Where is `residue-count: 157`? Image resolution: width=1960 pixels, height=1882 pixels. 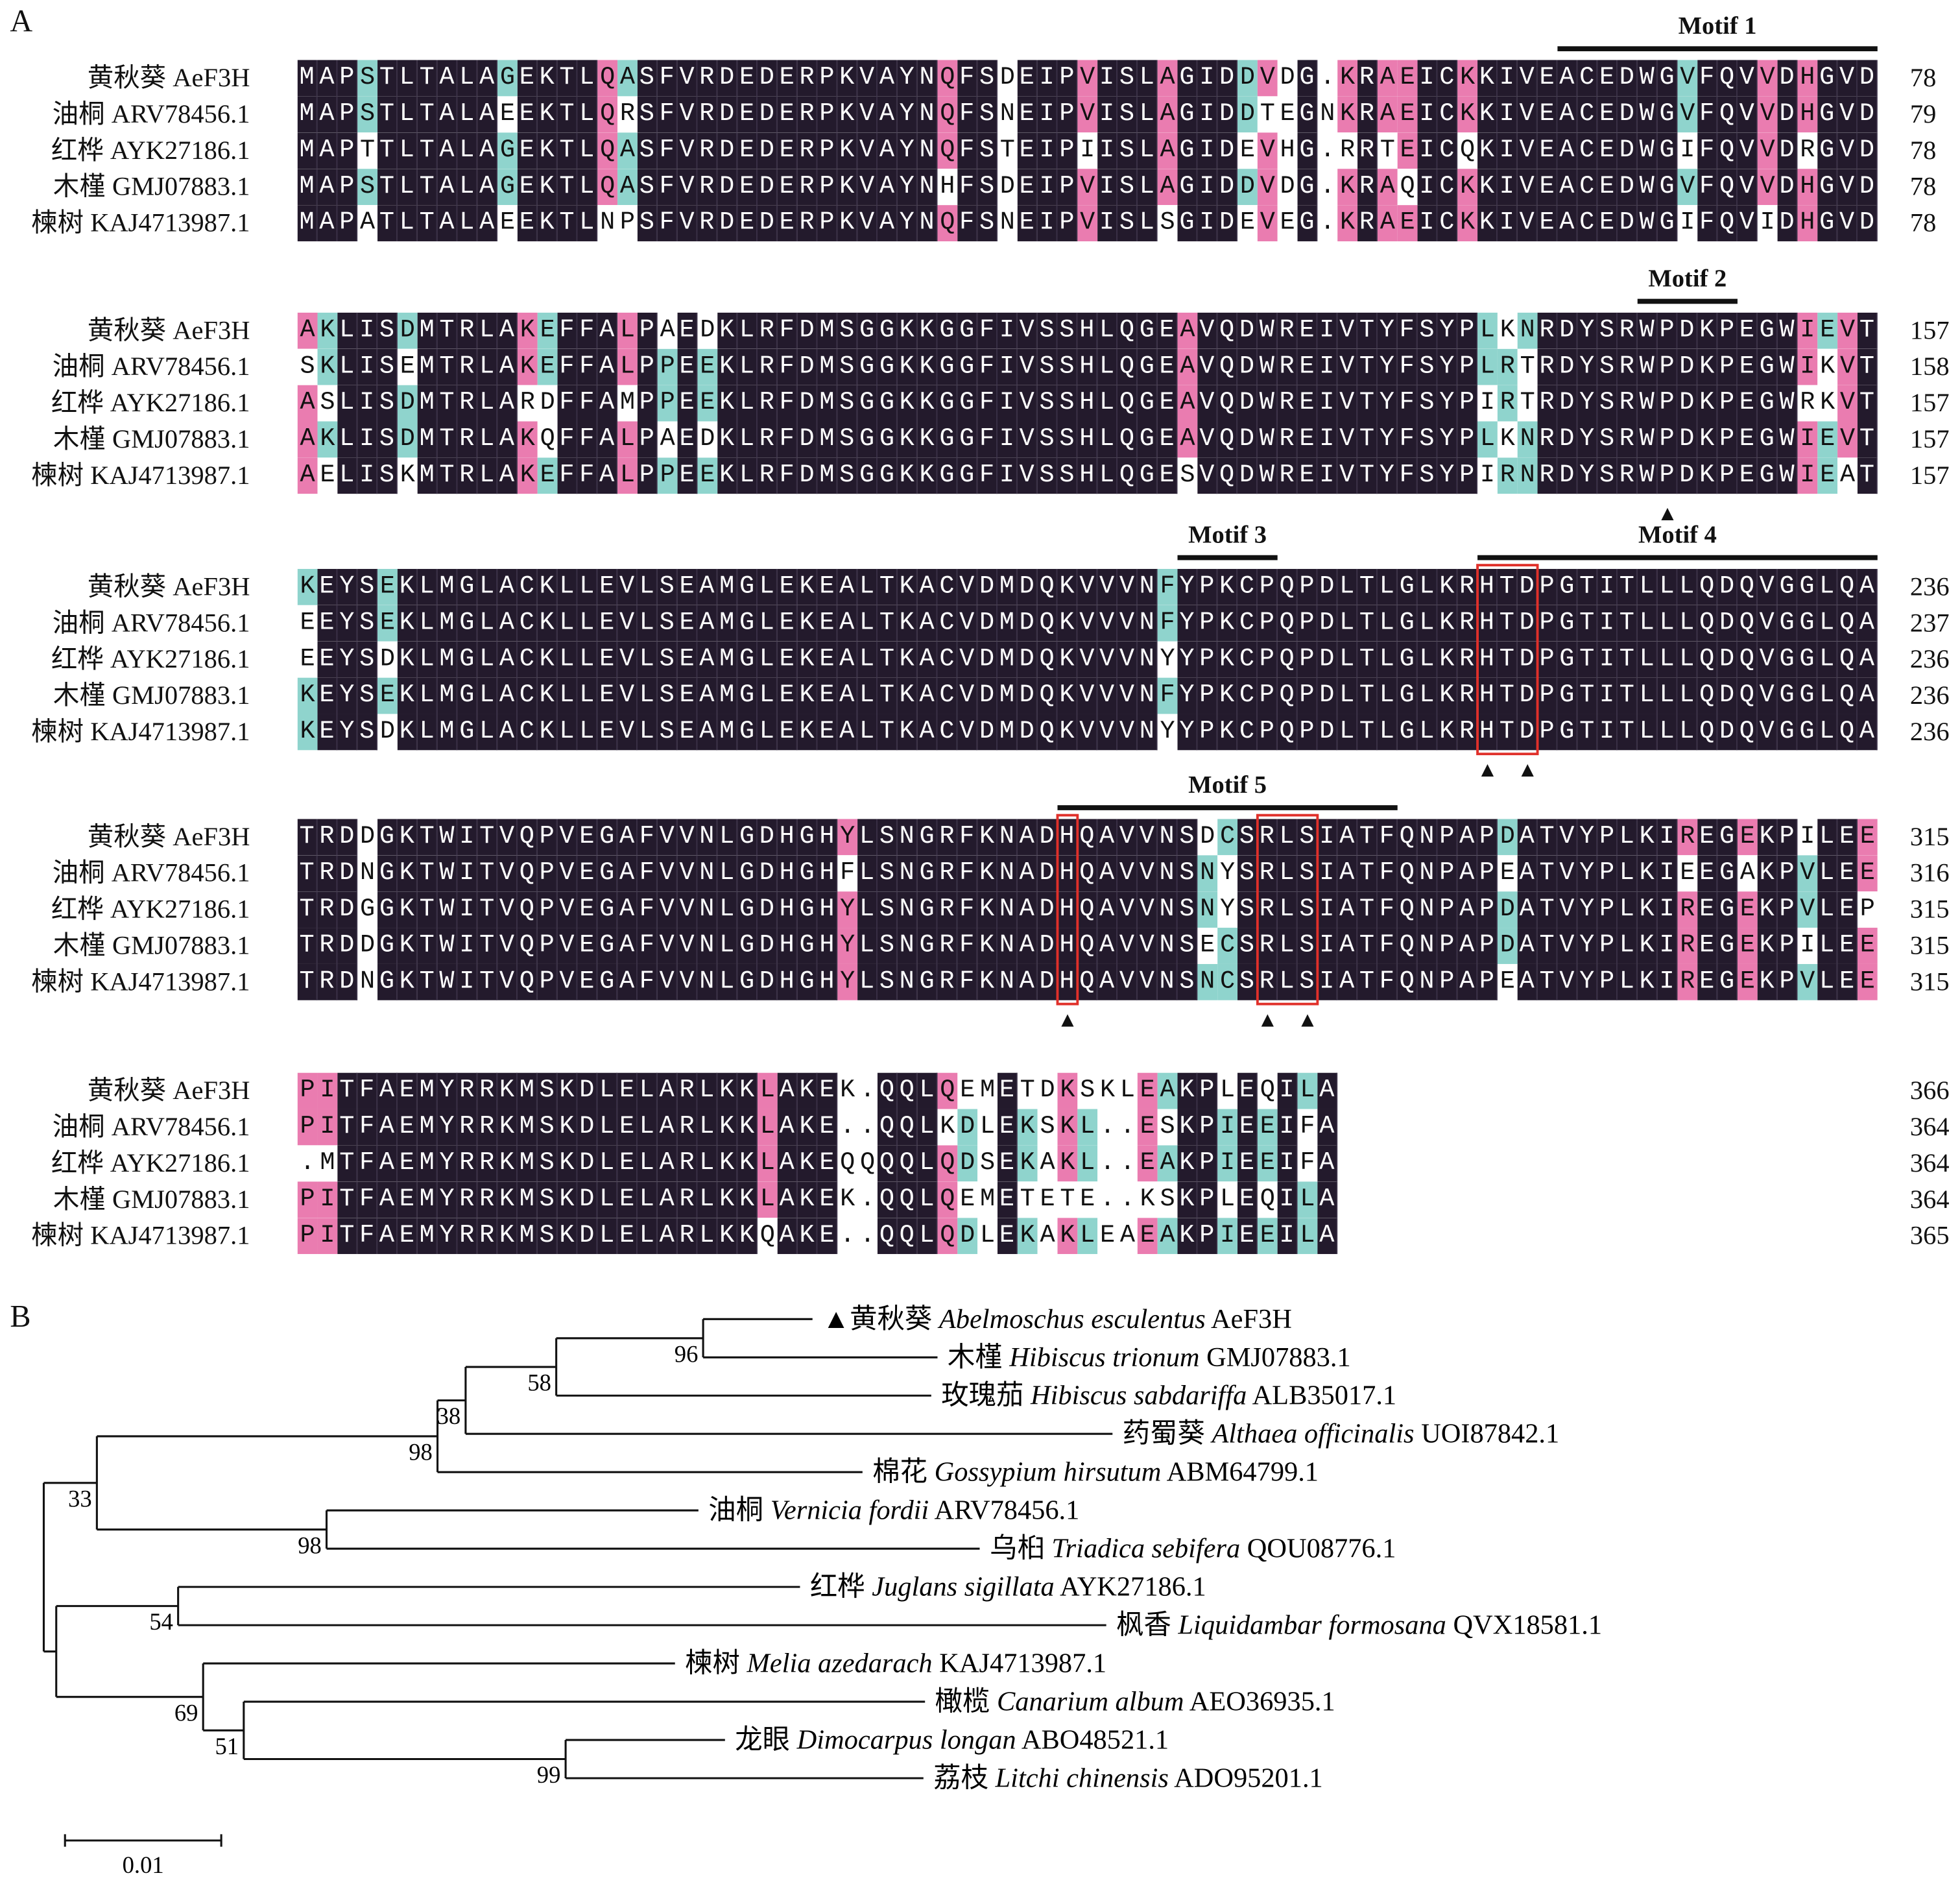 residue-count: 157 is located at coordinates (1929, 475).